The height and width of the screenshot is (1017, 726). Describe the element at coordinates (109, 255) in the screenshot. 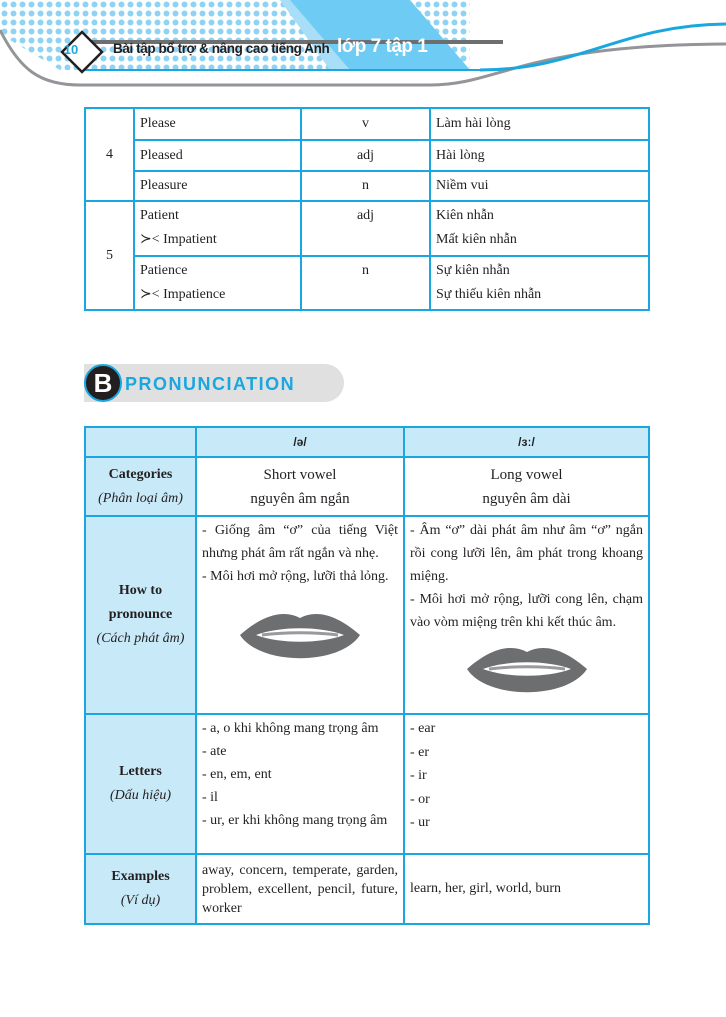

I see `group-number: 5` at that location.